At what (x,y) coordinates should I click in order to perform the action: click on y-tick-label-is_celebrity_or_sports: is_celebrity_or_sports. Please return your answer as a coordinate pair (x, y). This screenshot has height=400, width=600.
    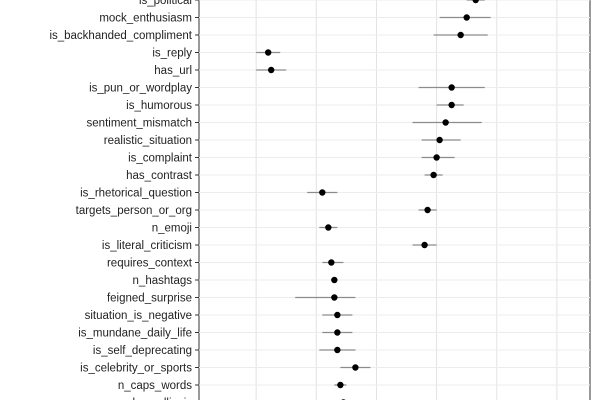
    Looking at the image, I should click on (136, 369).